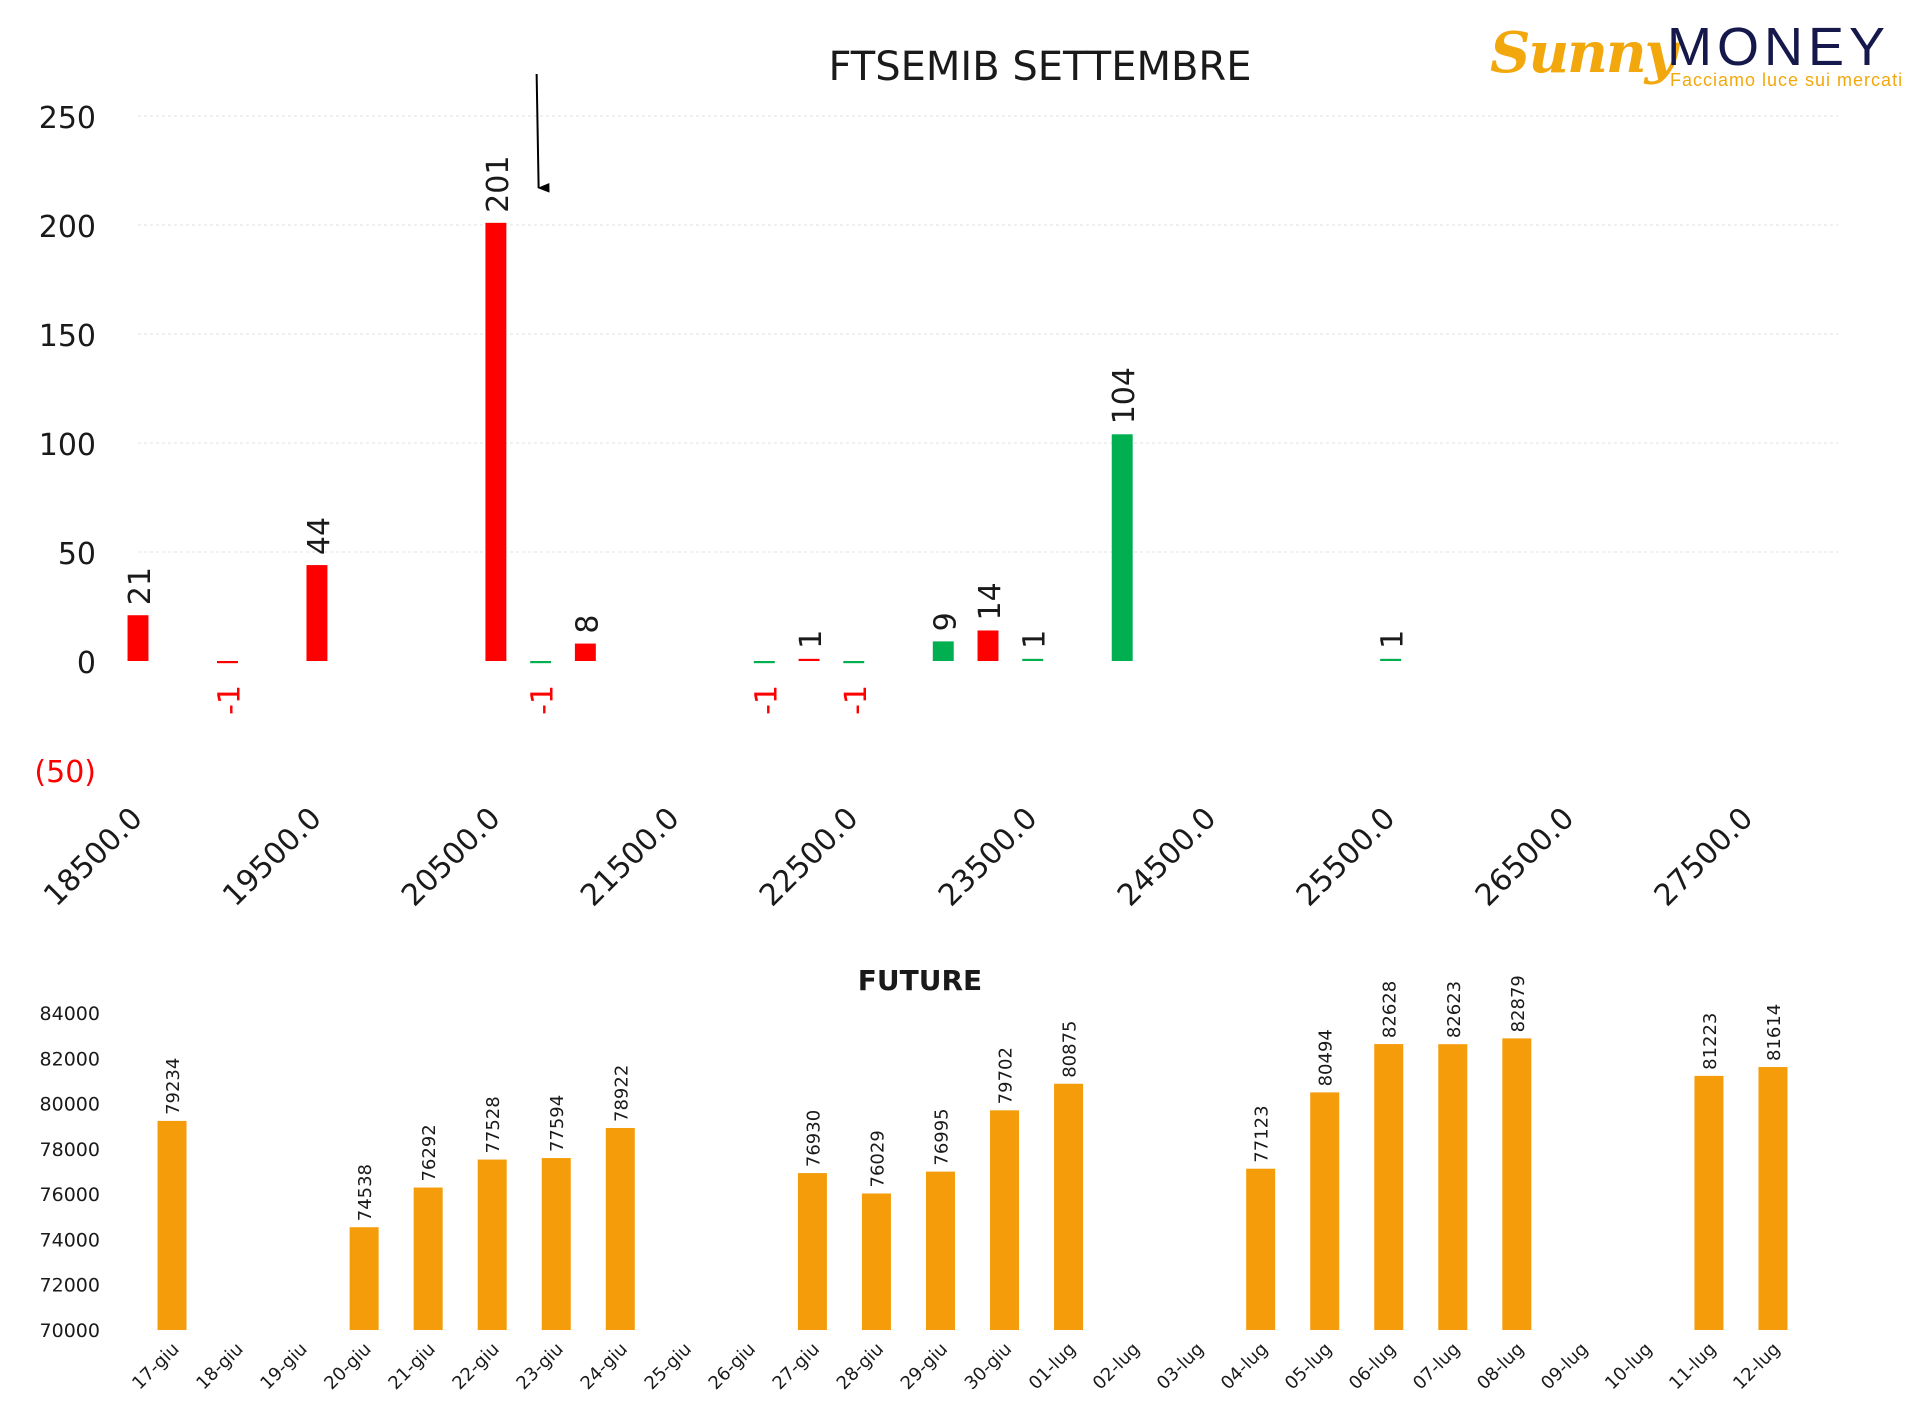 The height and width of the screenshot is (1401, 1920). What do you see at coordinates (1372, 1366) in the screenshot?
I see `future-x-tick-label: 06-lug` at bounding box center [1372, 1366].